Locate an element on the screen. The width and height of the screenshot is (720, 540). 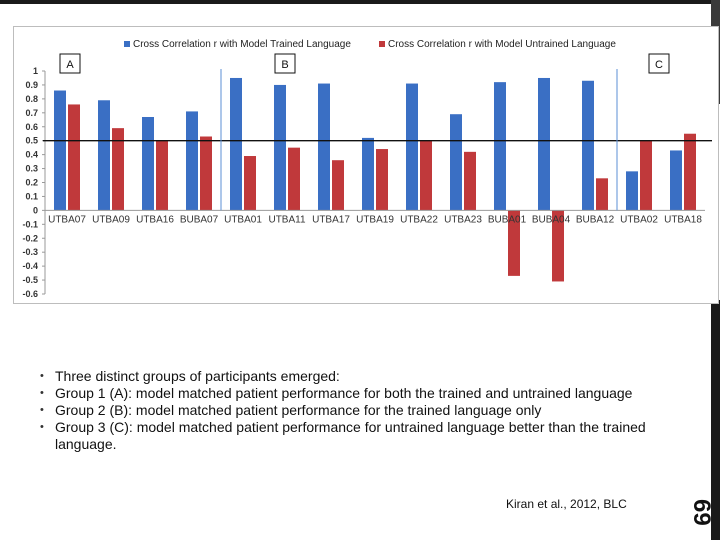
category-label: UTBA01 is located at coordinates (243, 219).